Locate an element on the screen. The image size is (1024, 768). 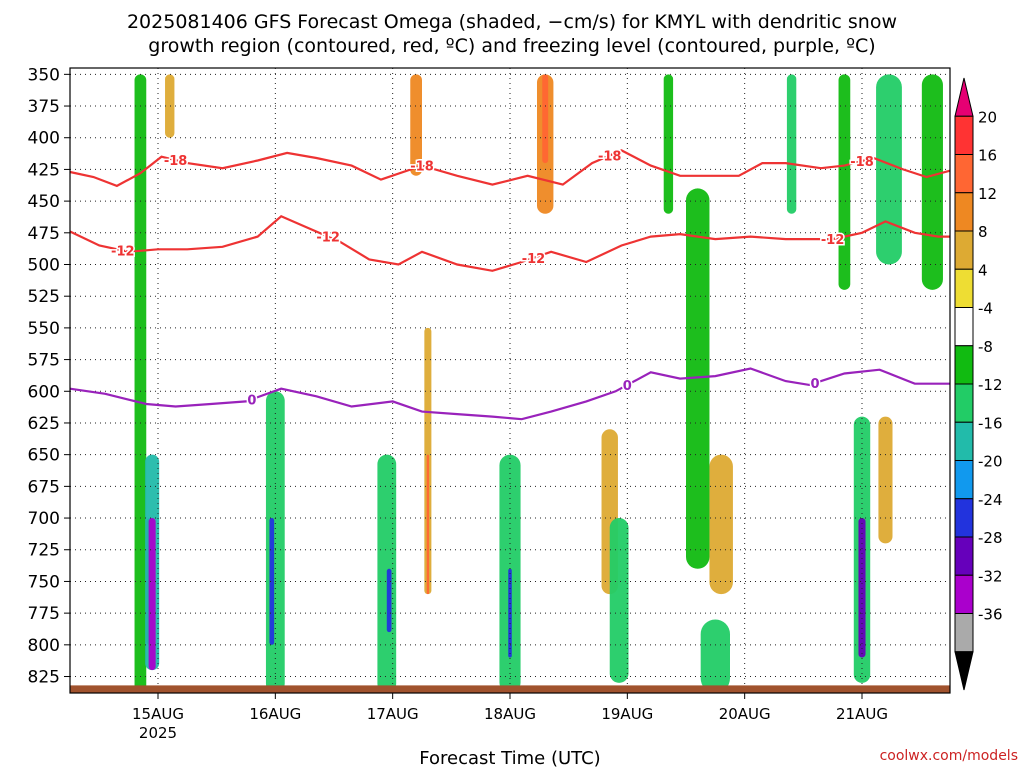
colorbar-tick-label: -36 is located at coordinates (990, 615).